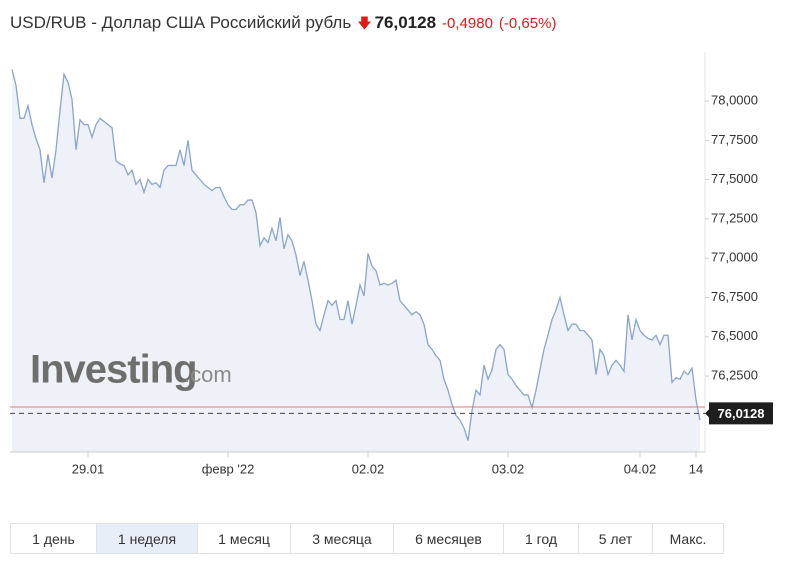  Describe the element at coordinates (244, 538) in the screenshot. I see `period-tab: 1 месяц` at that location.